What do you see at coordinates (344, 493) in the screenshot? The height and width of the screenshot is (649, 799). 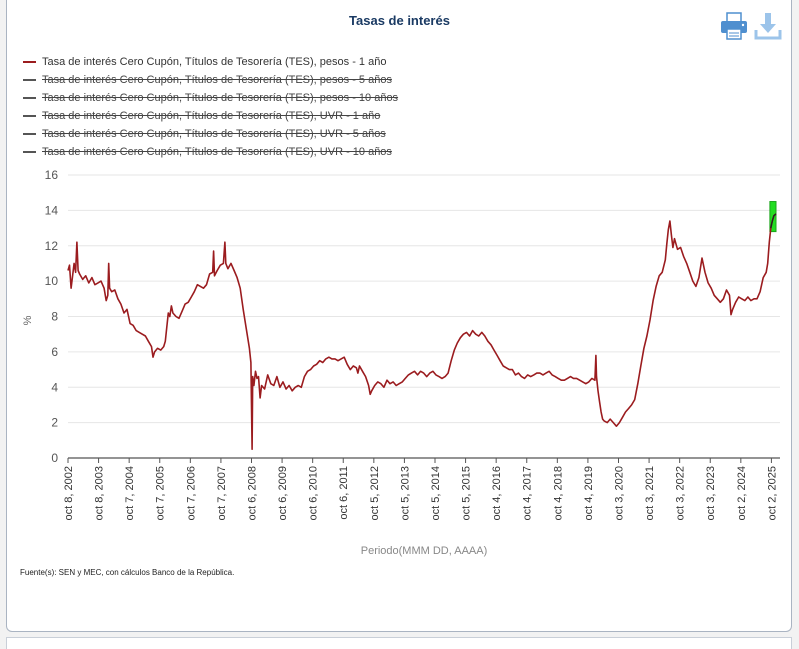 I see `x-tick-label: oct 6, 2011` at bounding box center [344, 493].